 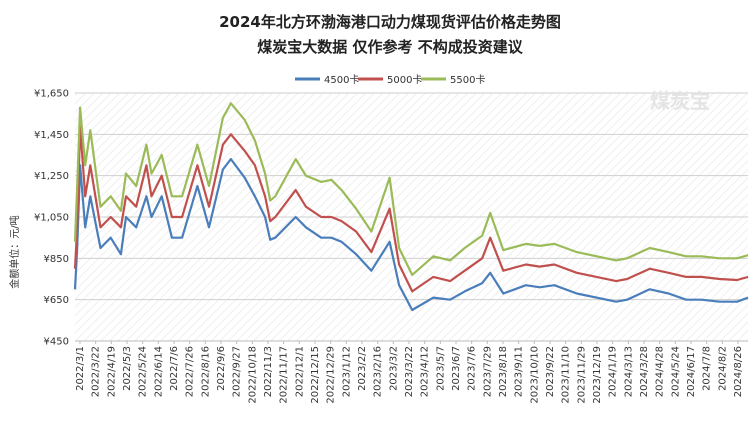 What do you see at coordinates (14, 251) in the screenshot?
I see `y-axis-label: 金额单位：元/吨` at bounding box center [14, 251].